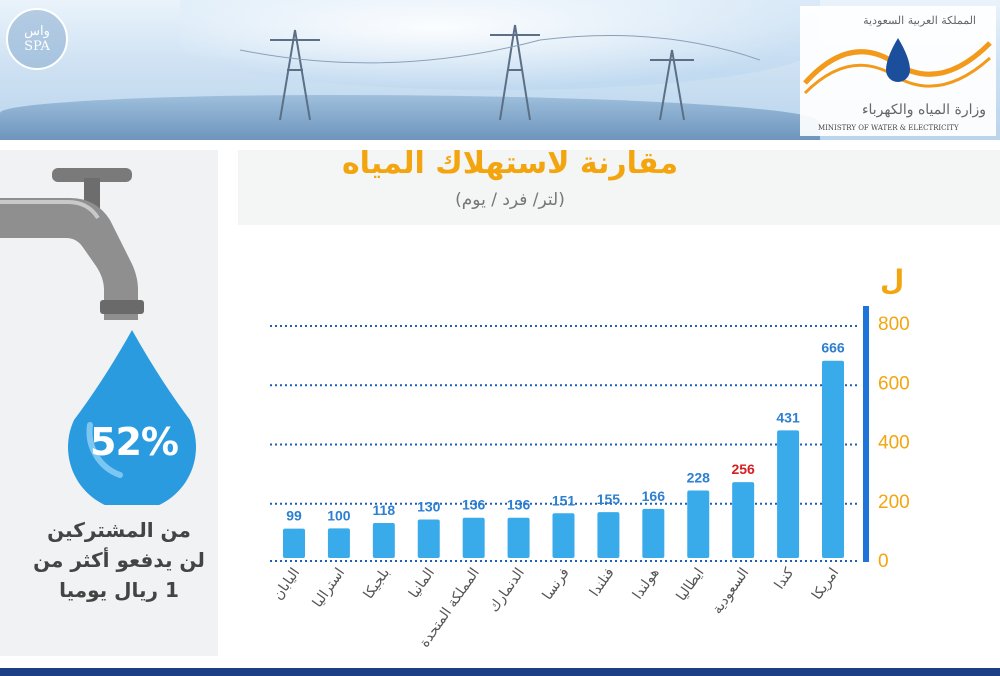  I want to click on spa-logo-arabic: واس, so click(37, 31).